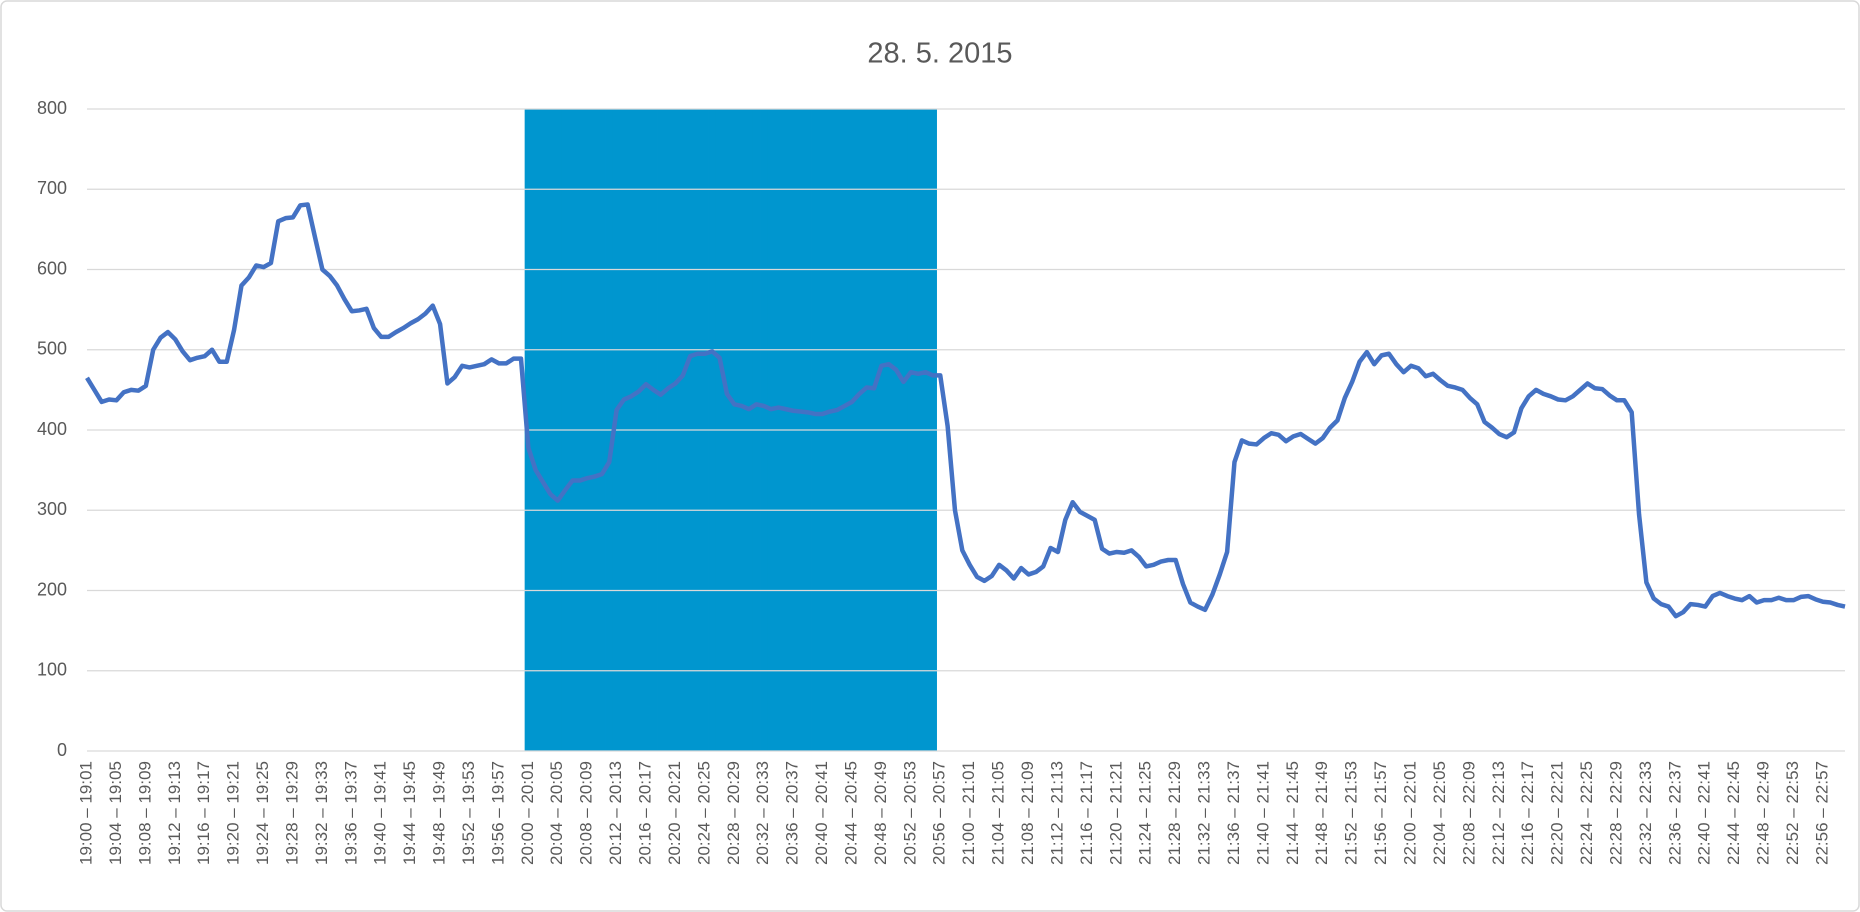 This screenshot has height=912, width=1860. What do you see at coordinates (1763, 813) in the screenshot?
I see `x-tick-label: 22:48 – 22:49` at bounding box center [1763, 813].